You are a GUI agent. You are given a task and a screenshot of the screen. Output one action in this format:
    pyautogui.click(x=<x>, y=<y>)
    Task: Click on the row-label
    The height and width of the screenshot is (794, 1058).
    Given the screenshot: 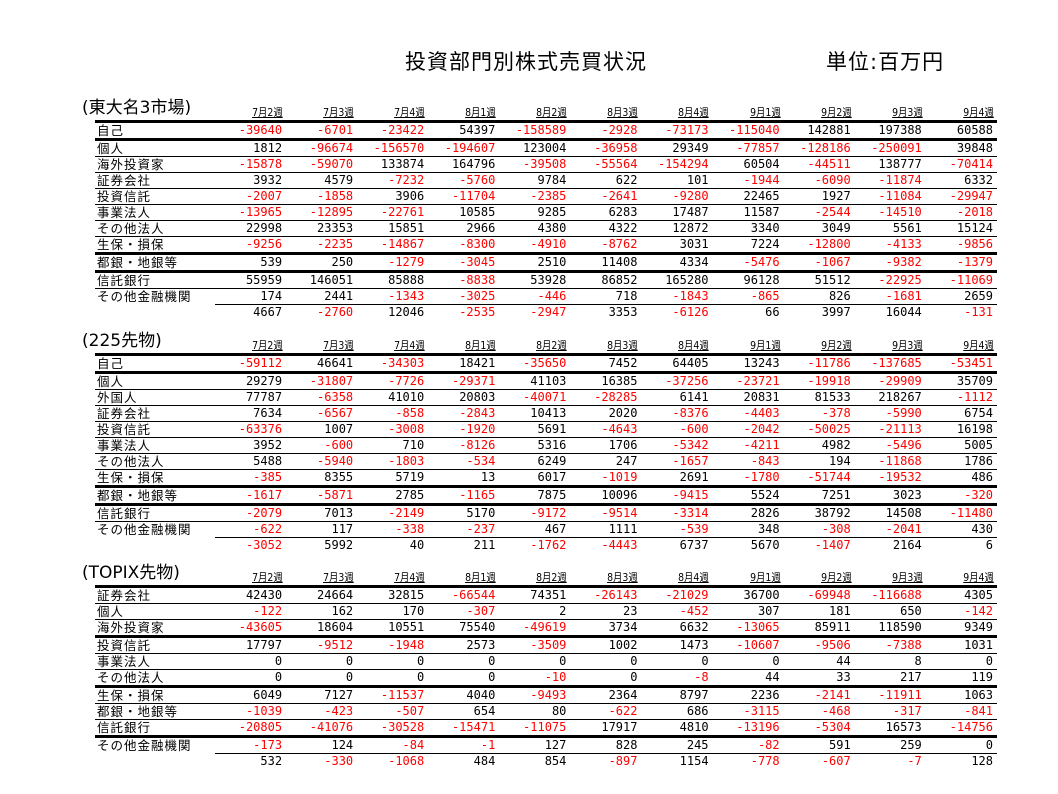 What is the action you would take?
    pyautogui.click(x=155, y=313)
    